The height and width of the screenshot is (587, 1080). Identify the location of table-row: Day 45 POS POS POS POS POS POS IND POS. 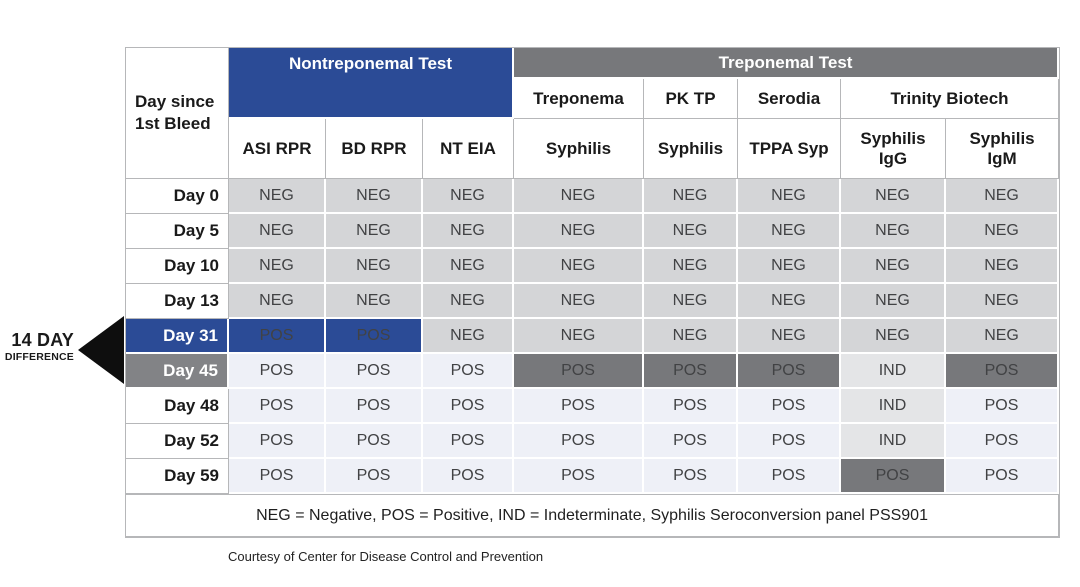
(593, 371).